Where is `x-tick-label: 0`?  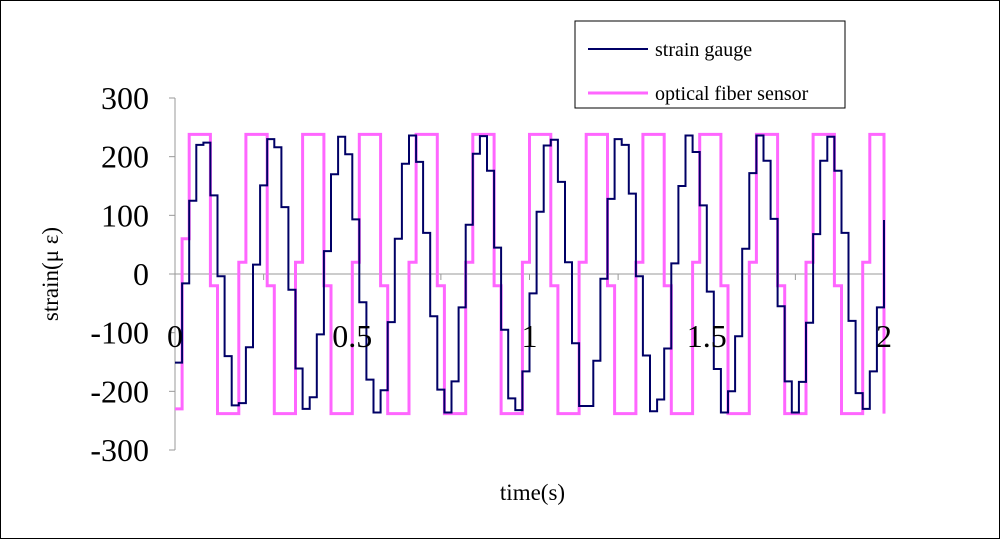
x-tick-label: 0 is located at coordinates (175, 336).